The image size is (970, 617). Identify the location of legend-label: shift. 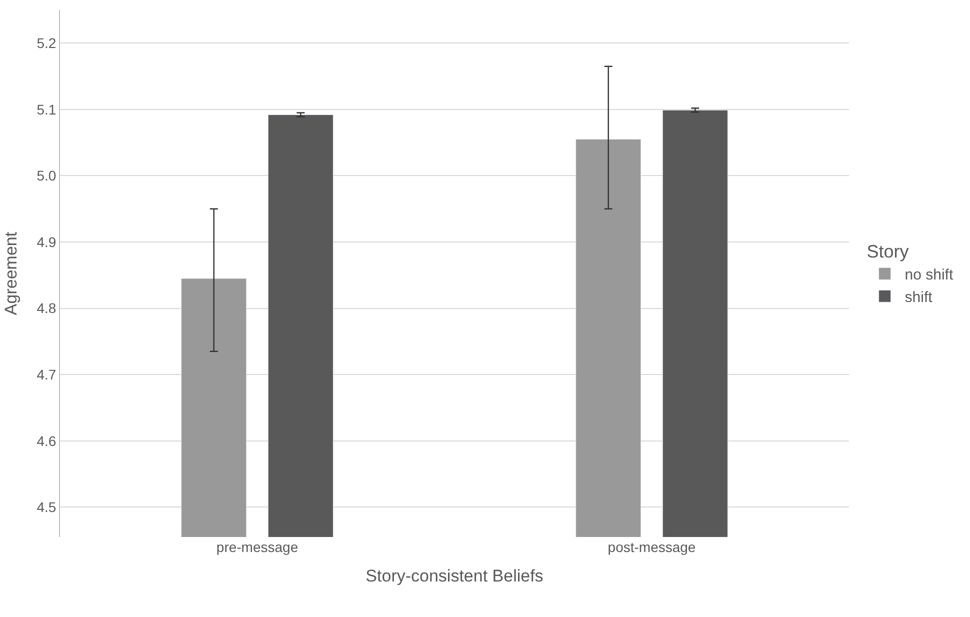
(919, 297).